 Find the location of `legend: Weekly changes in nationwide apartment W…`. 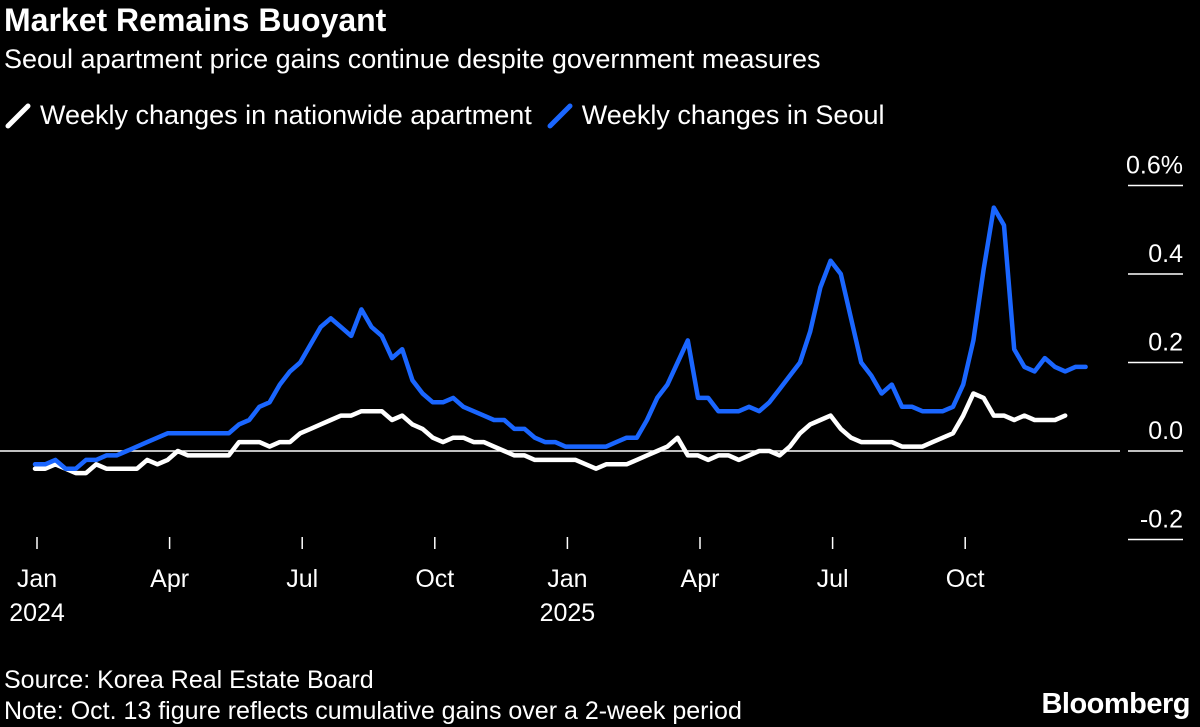

legend: Weekly changes in nationwide apartment W… is located at coordinates (451, 115).